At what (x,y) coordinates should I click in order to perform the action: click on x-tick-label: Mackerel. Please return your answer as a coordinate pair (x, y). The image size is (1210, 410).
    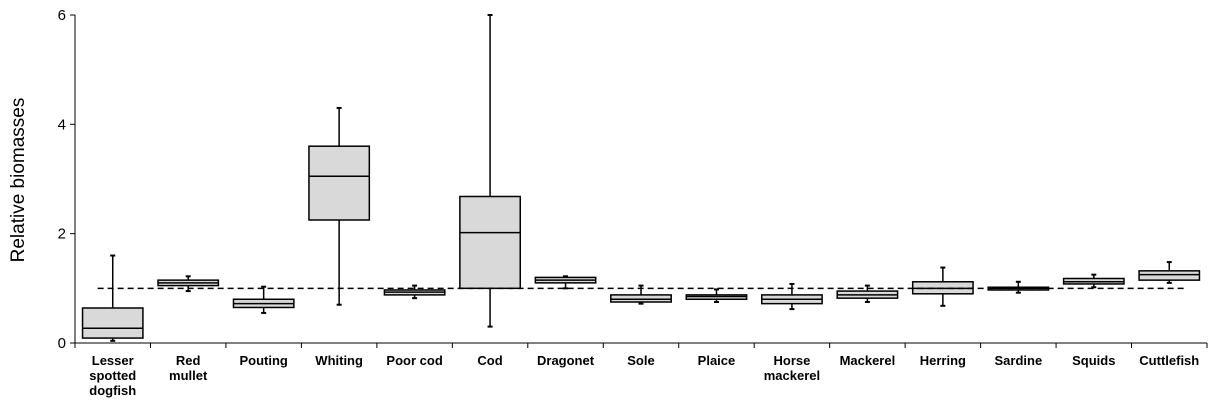
    Looking at the image, I should click on (868, 360).